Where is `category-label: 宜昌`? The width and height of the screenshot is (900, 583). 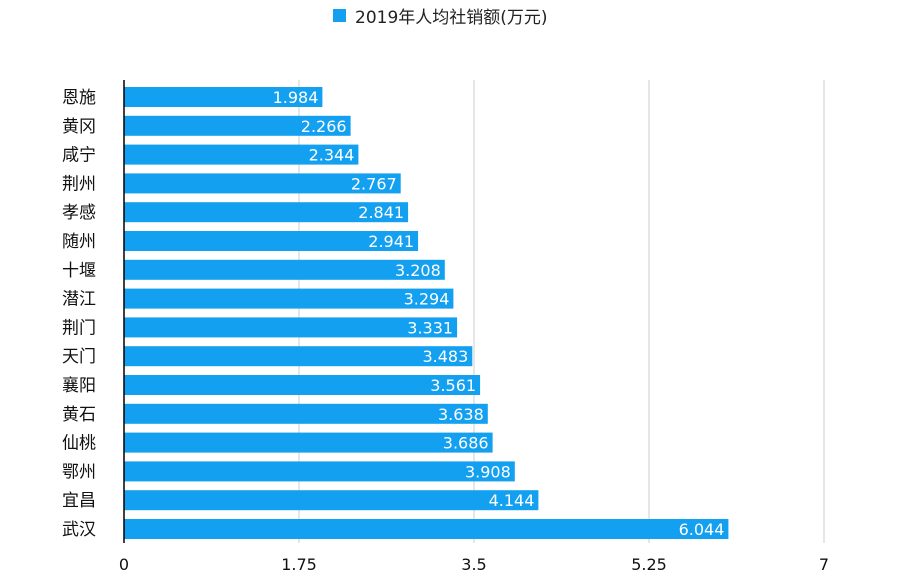
category-label: 宜昌 is located at coordinates (79, 501).